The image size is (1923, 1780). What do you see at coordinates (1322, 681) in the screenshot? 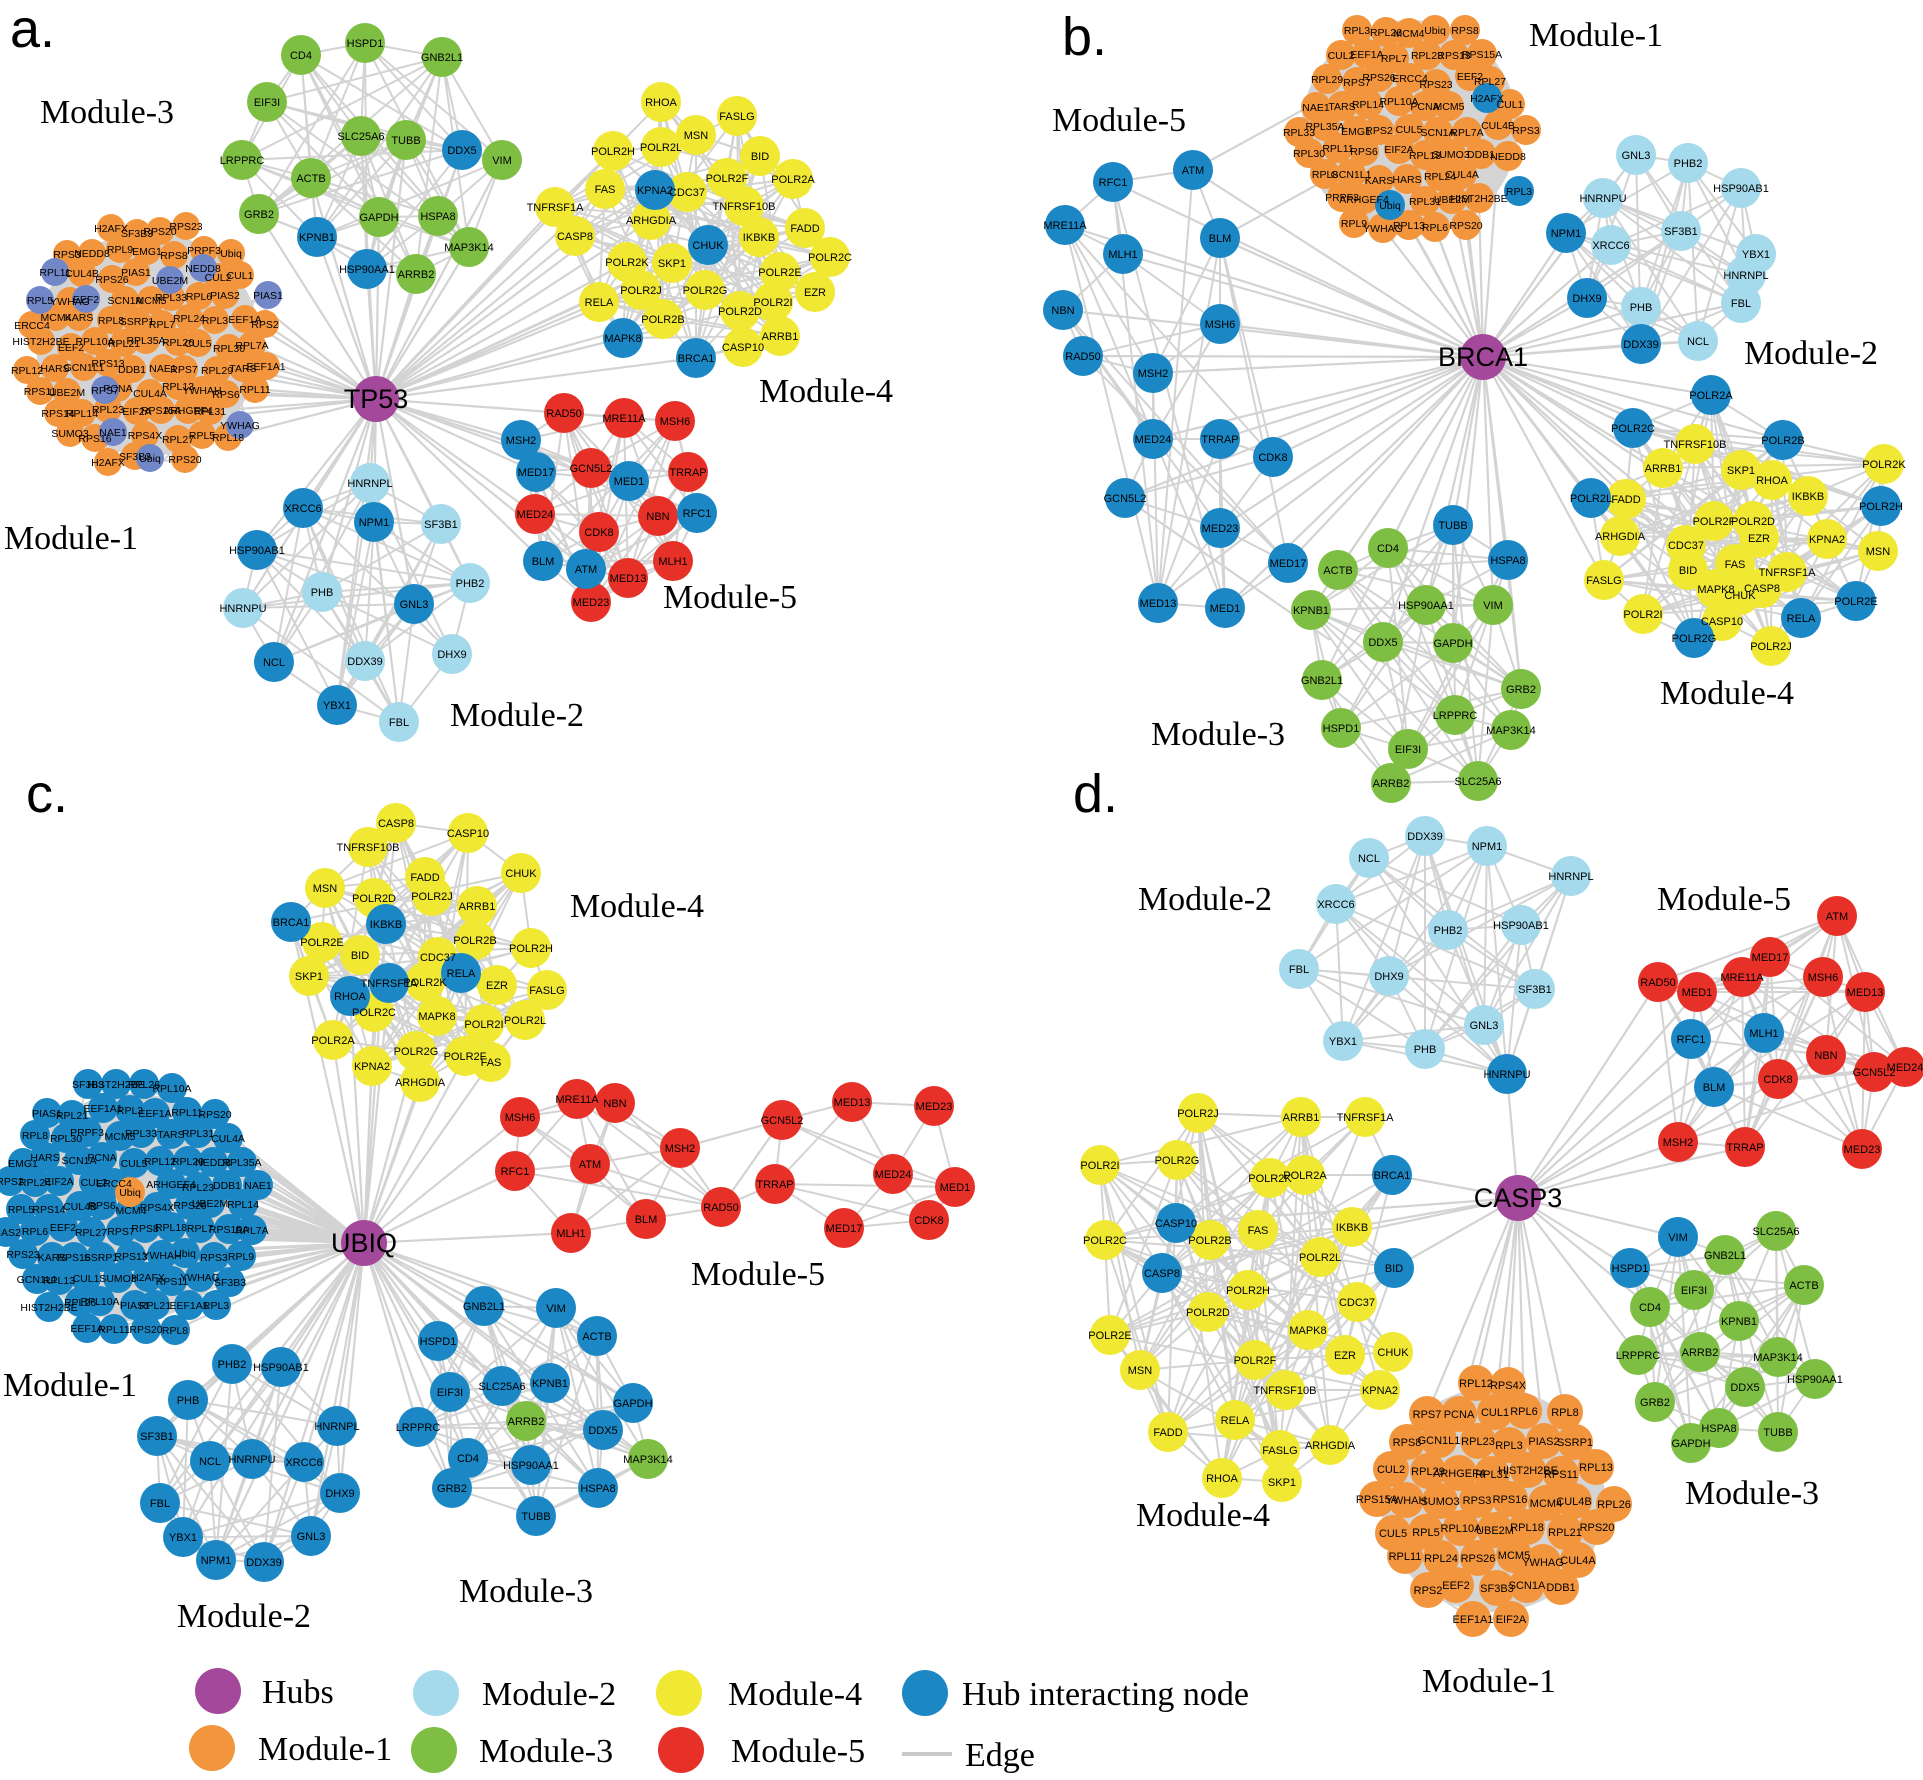
I see `svg-text: GNB2L1` at bounding box center [1322, 681].